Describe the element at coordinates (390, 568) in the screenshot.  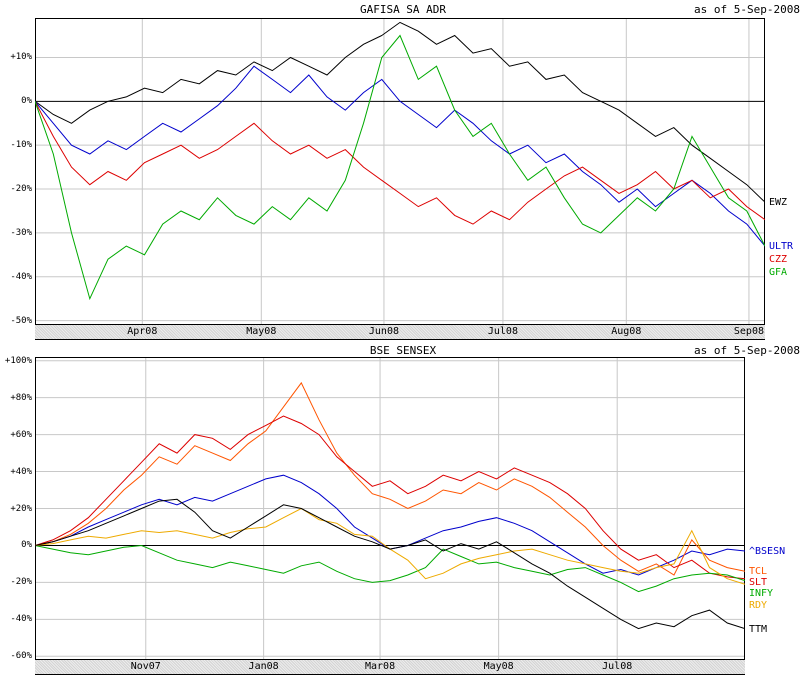
I see `series-line-infy` at that location.